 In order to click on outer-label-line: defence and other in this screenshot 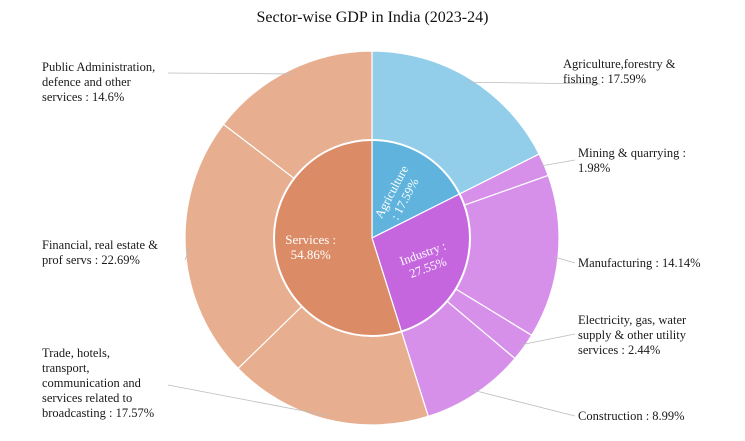, I will do `click(86, 82)`.